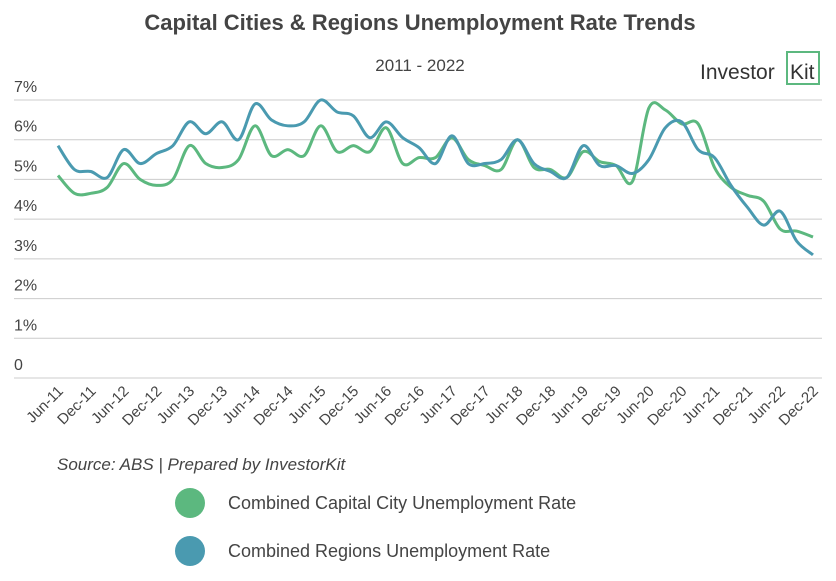 The width and height of the screenshot is (836, 581). I want to click on logo-box, so click(803, 68).